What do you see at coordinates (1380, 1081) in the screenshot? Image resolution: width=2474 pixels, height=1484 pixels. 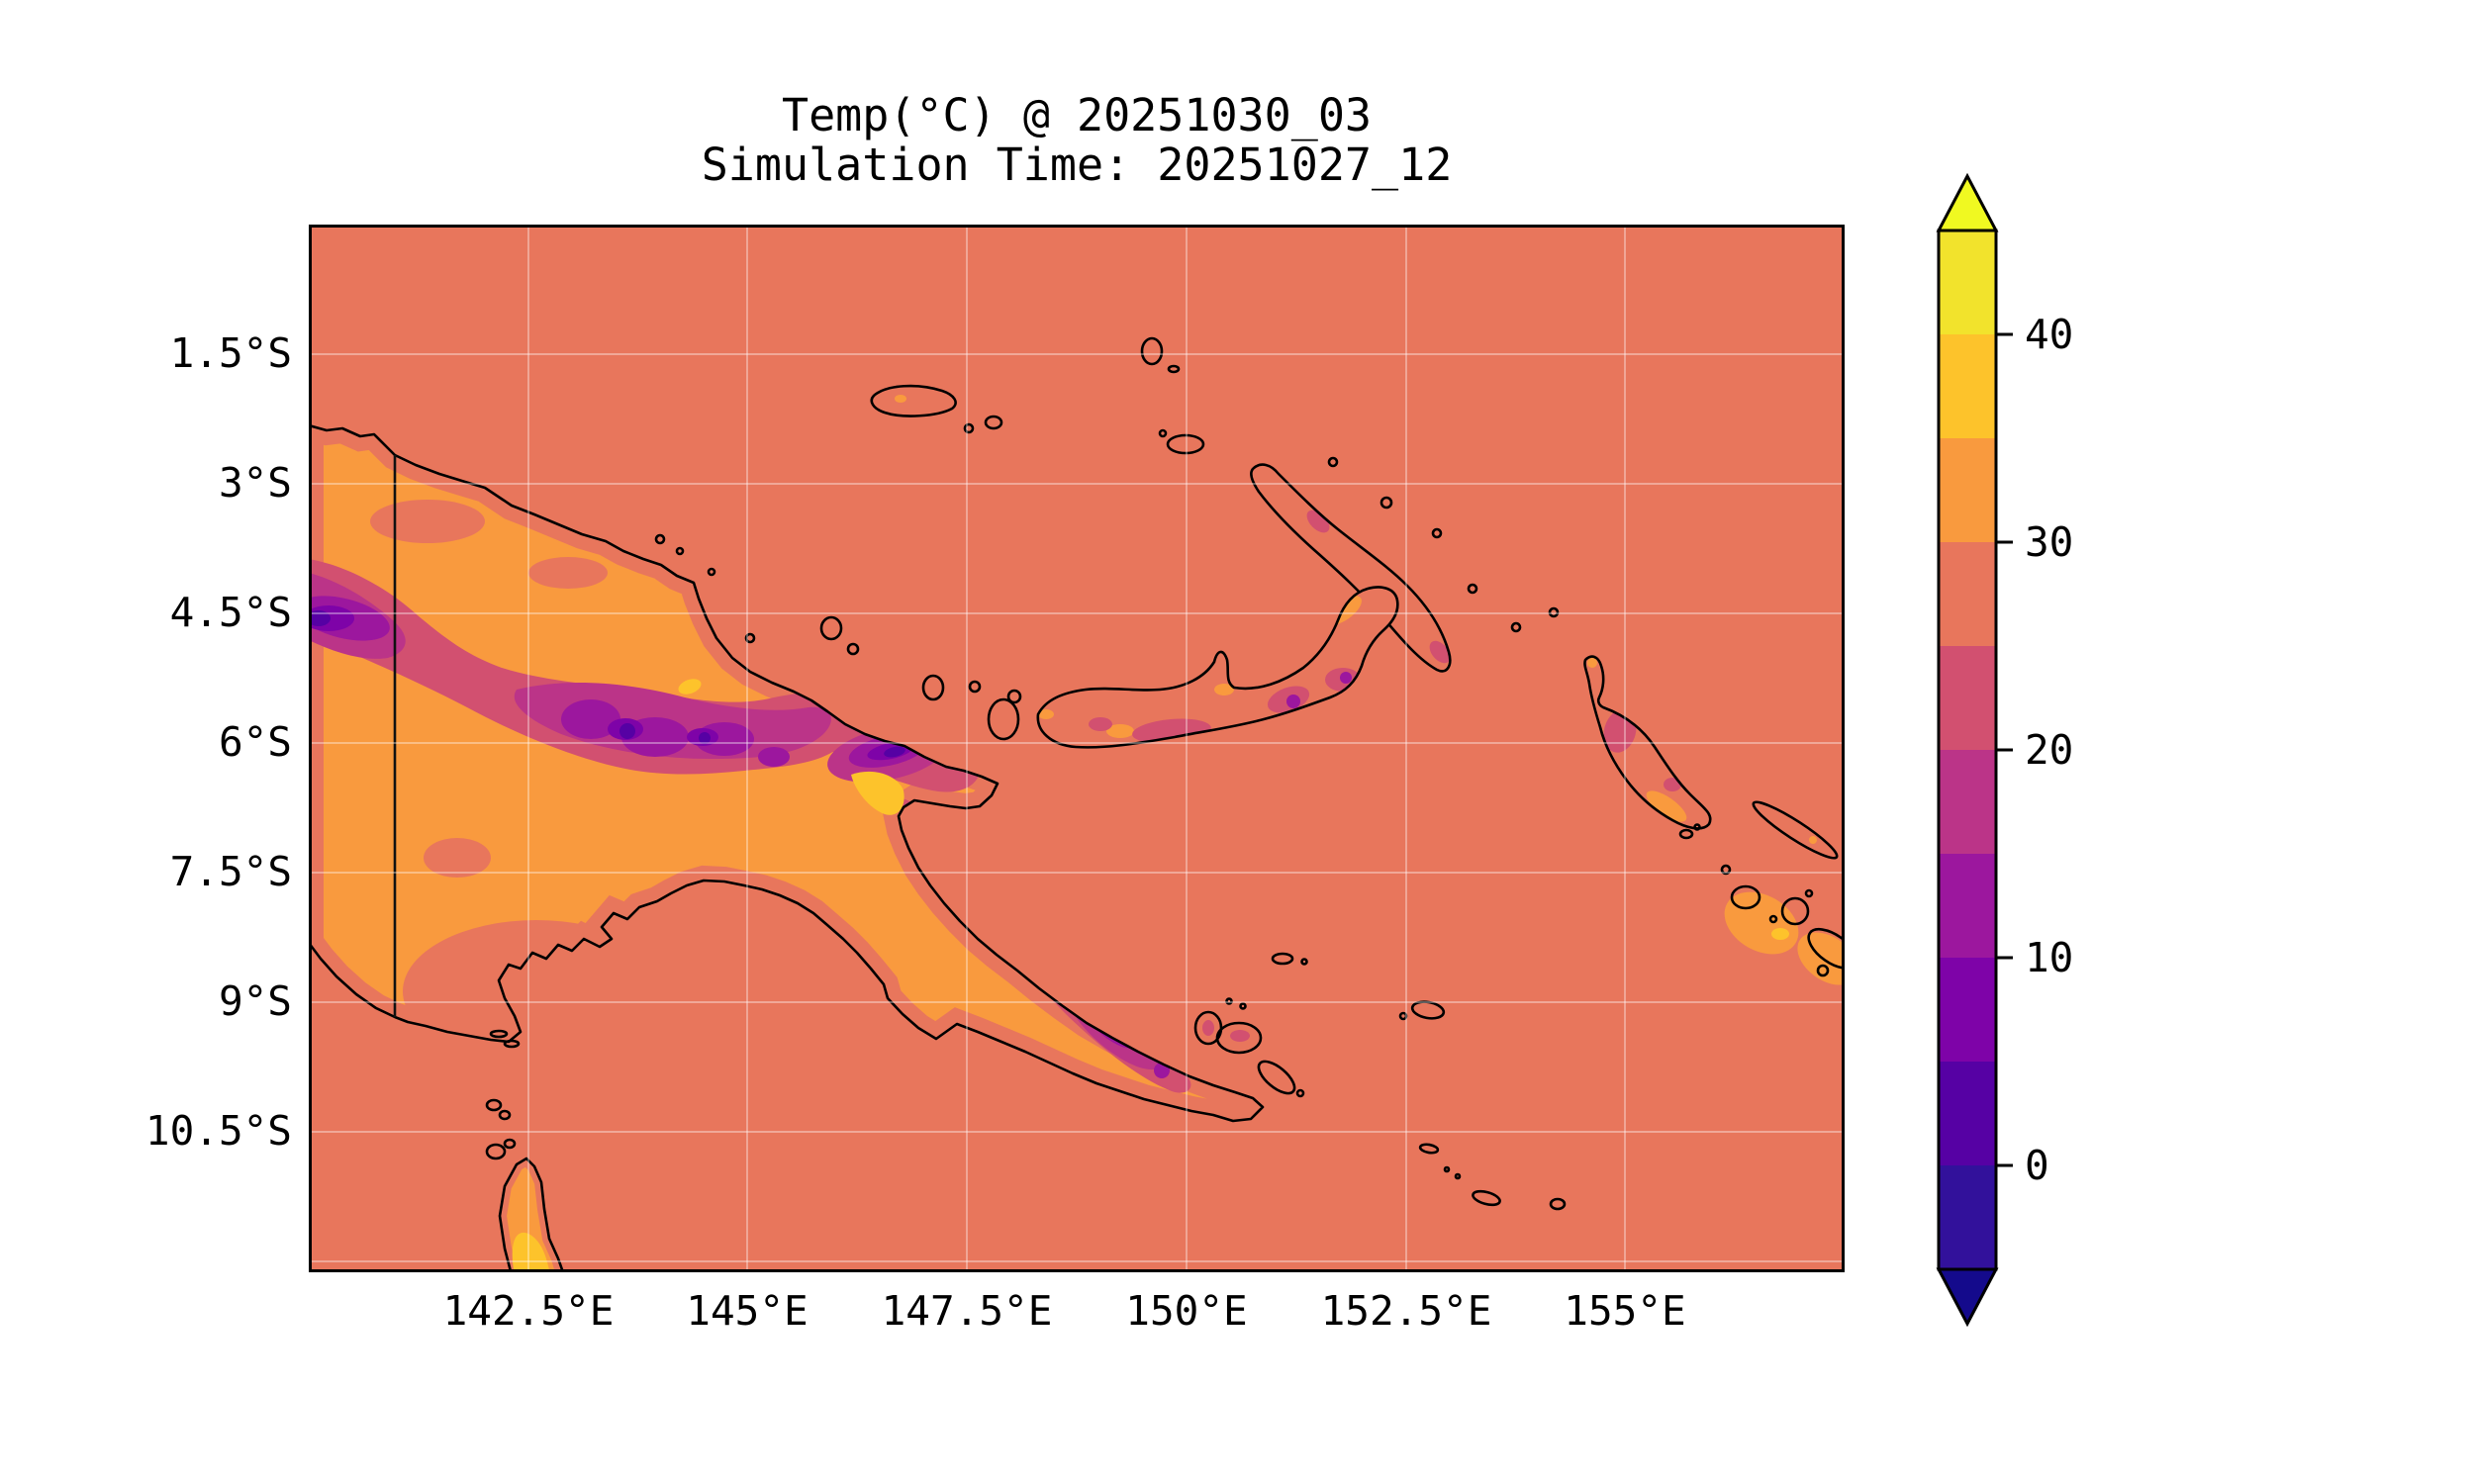 I see `milne-bay-islands` at bounding box center [1380, 1081].